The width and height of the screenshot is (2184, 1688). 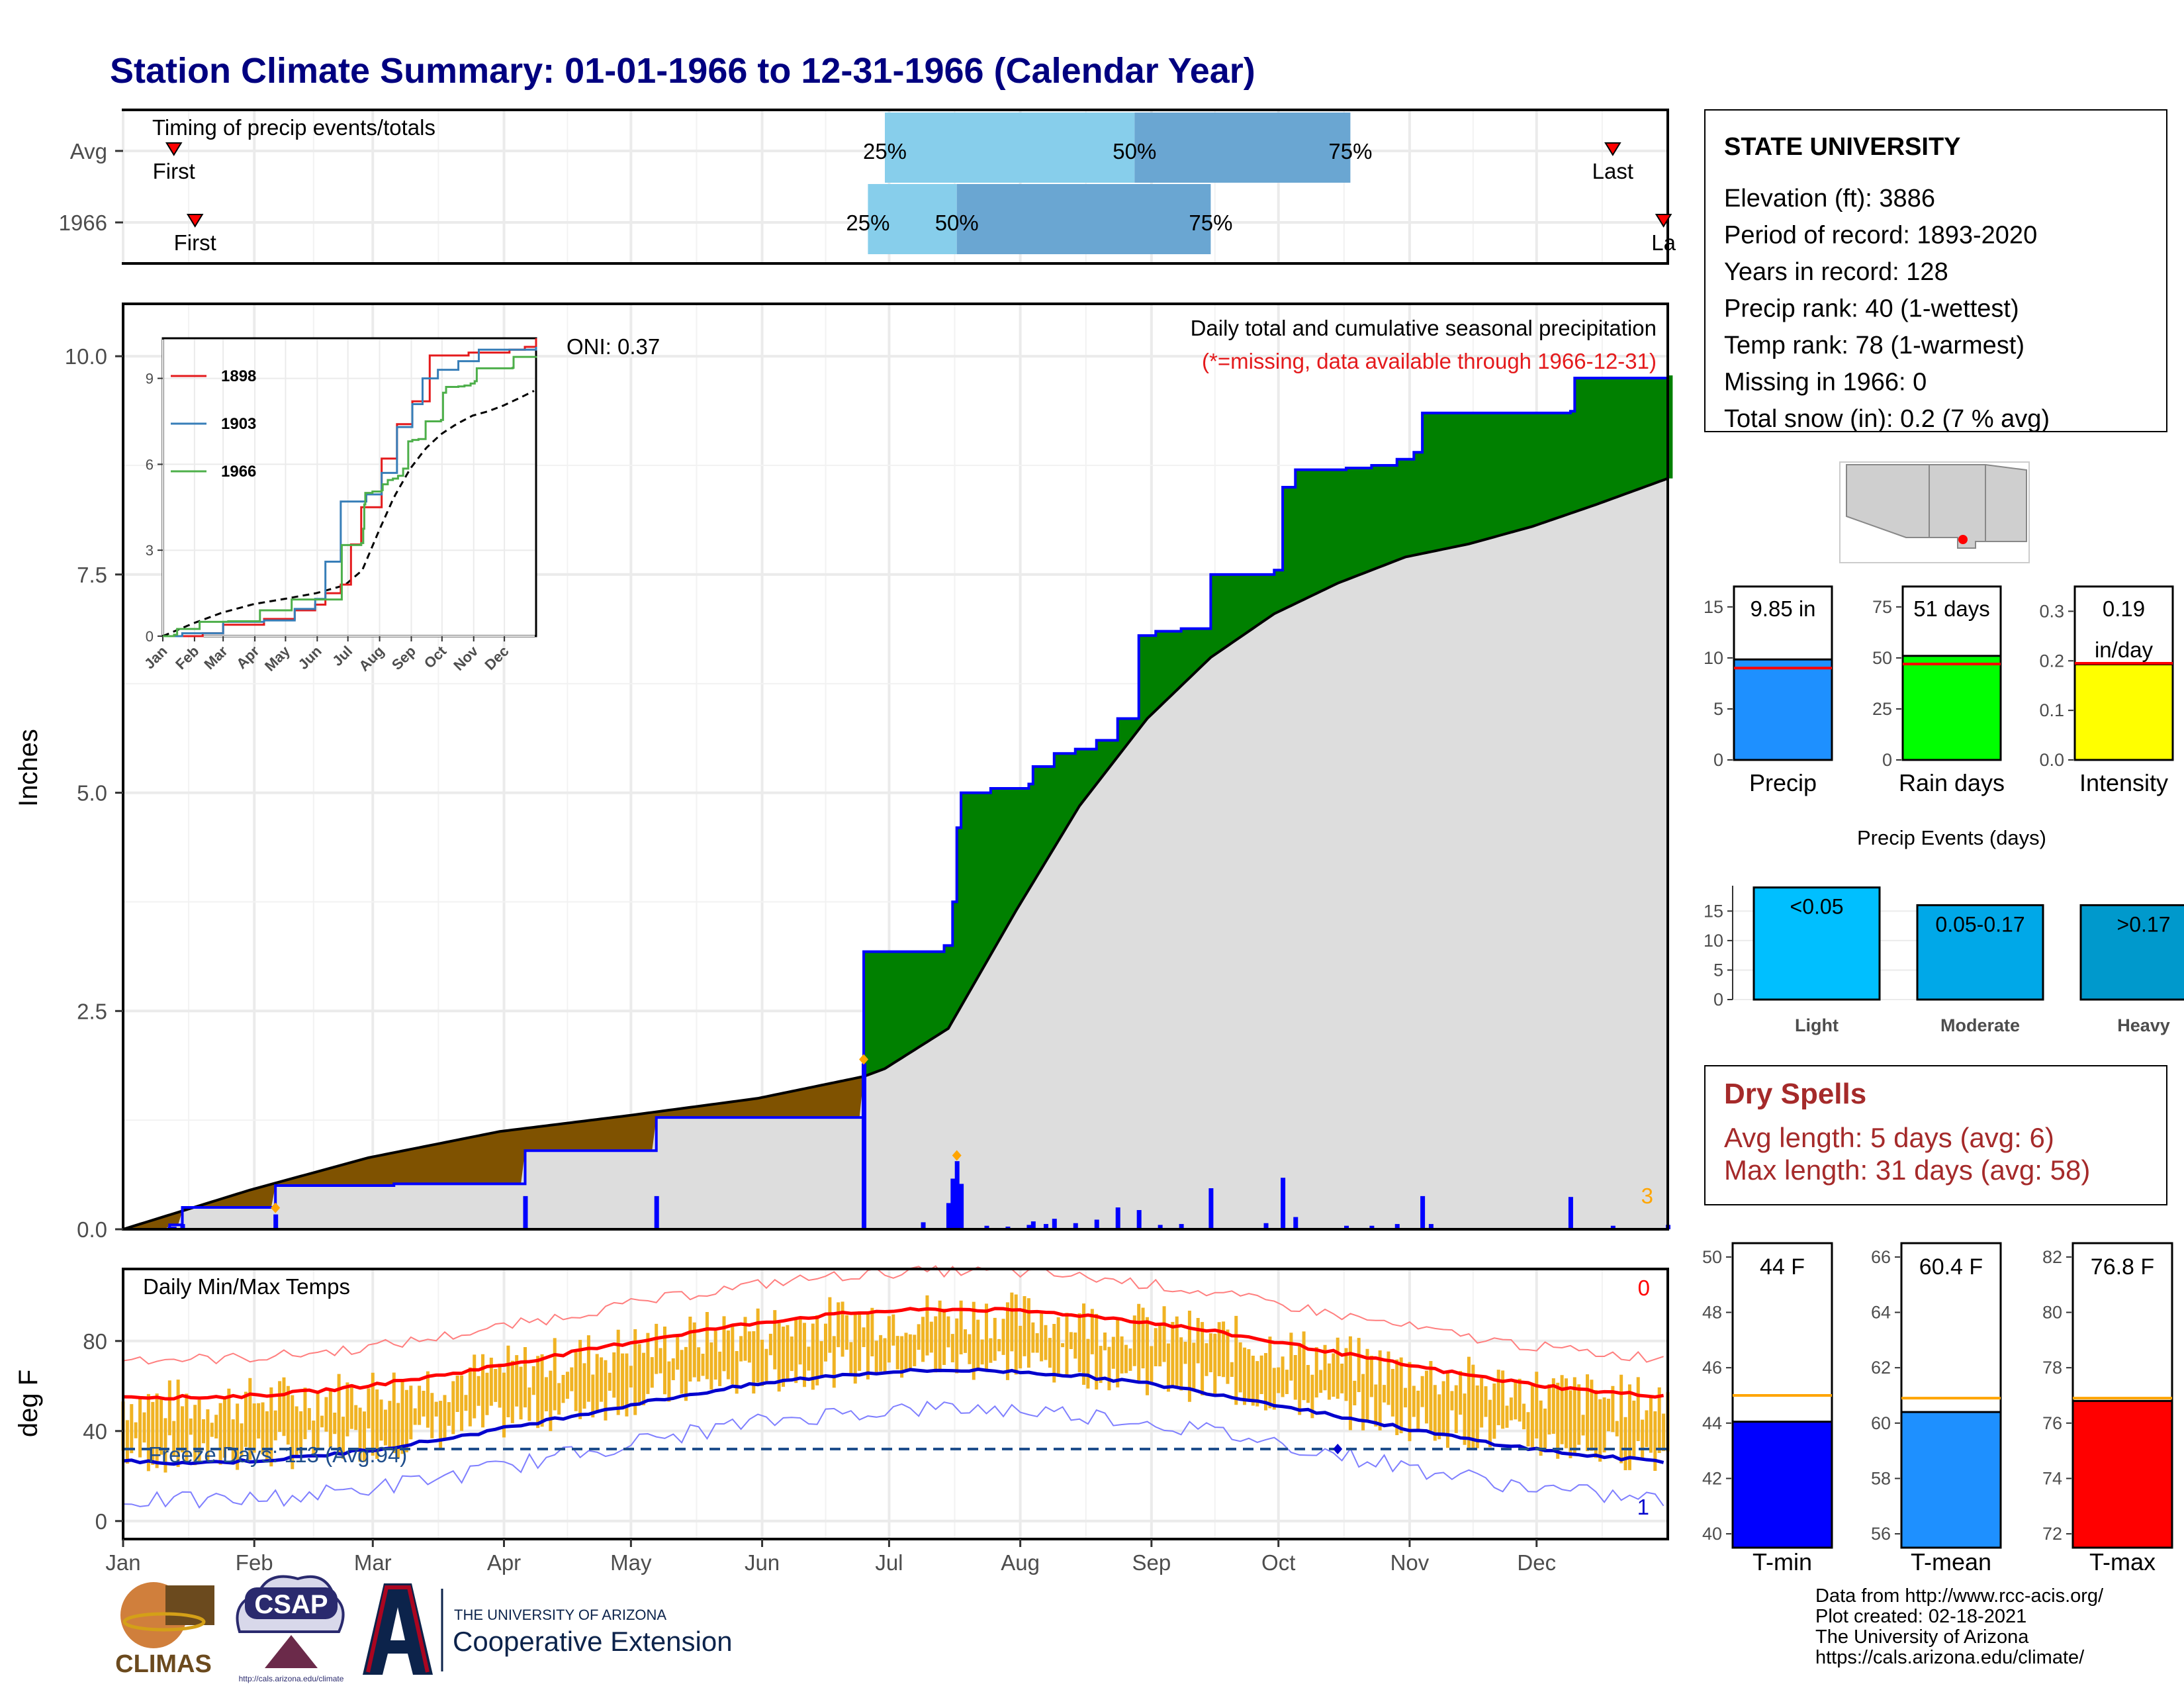 What do you see at coordinates (1934, 512) in the screenshot?
I see `locator-map` at bounding box center [1934, 512].